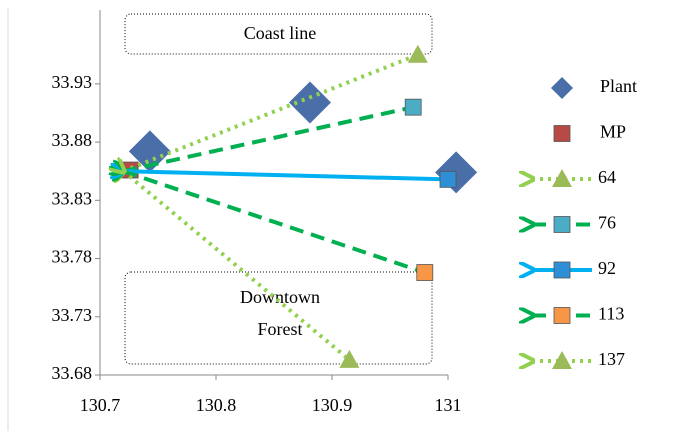 The height and width of the screenshot is (436, 673). What do you see at coordinates (72, 257) in the screenshot?
I see `y-tick-label: 33.78` at bounding box center [72, 257].